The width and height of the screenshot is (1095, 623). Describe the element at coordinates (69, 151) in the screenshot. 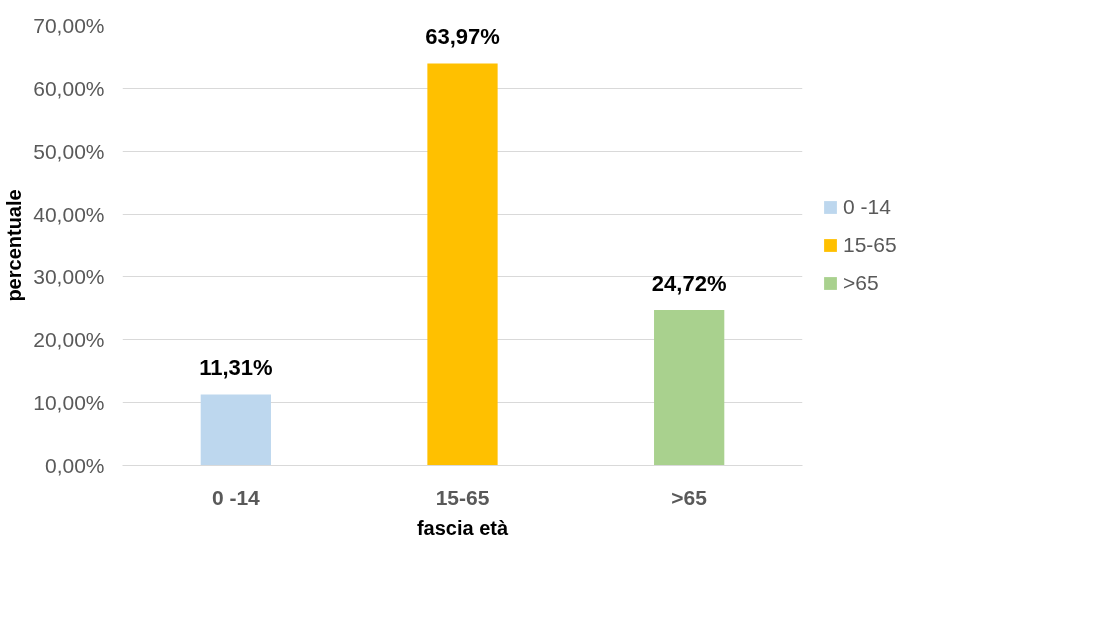

I see `y-tick-label: 50,00%` at that location.